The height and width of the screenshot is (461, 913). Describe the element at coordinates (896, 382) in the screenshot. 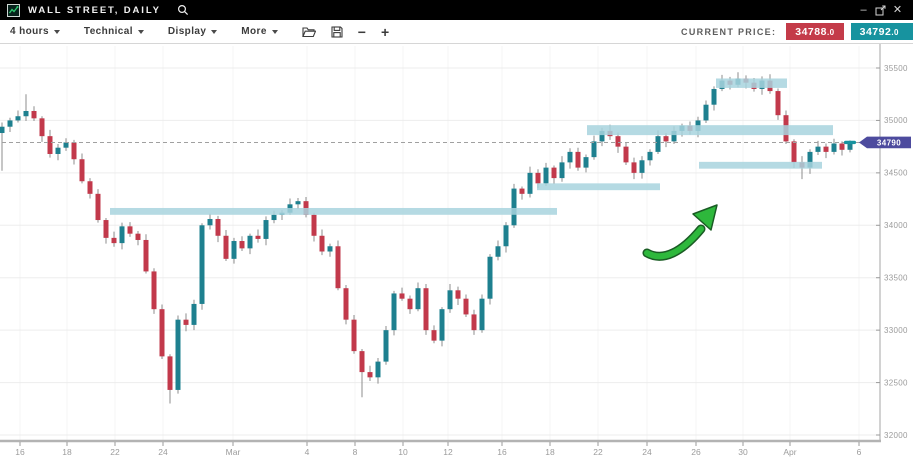

I see `price-label: 32500` at that location.